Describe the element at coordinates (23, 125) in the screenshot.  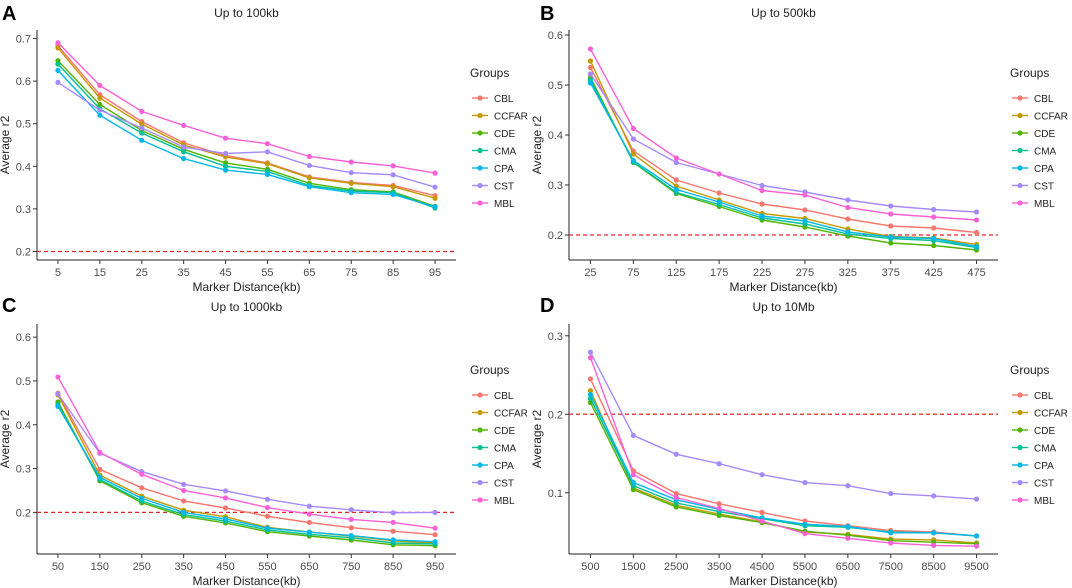
I see `y-tick-label: 0.5` at that location.